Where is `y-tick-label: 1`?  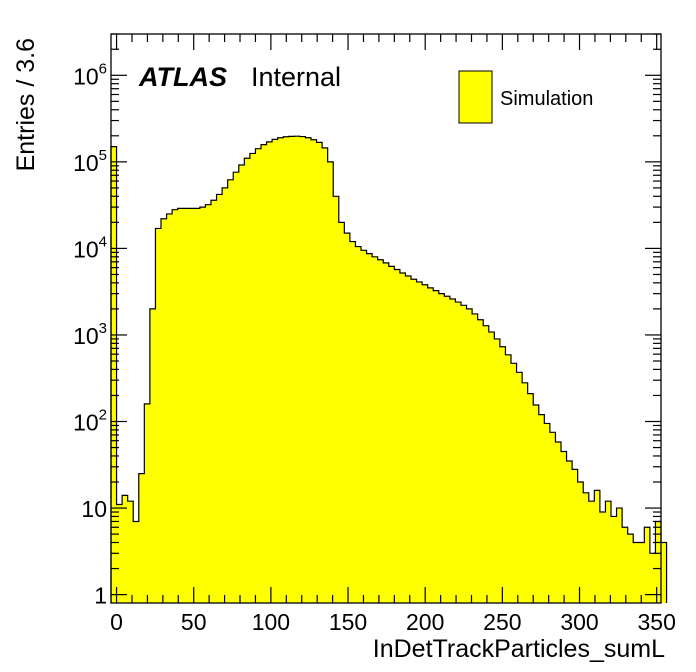 y-tick-label: 1 is located at coordinates (100, 596).